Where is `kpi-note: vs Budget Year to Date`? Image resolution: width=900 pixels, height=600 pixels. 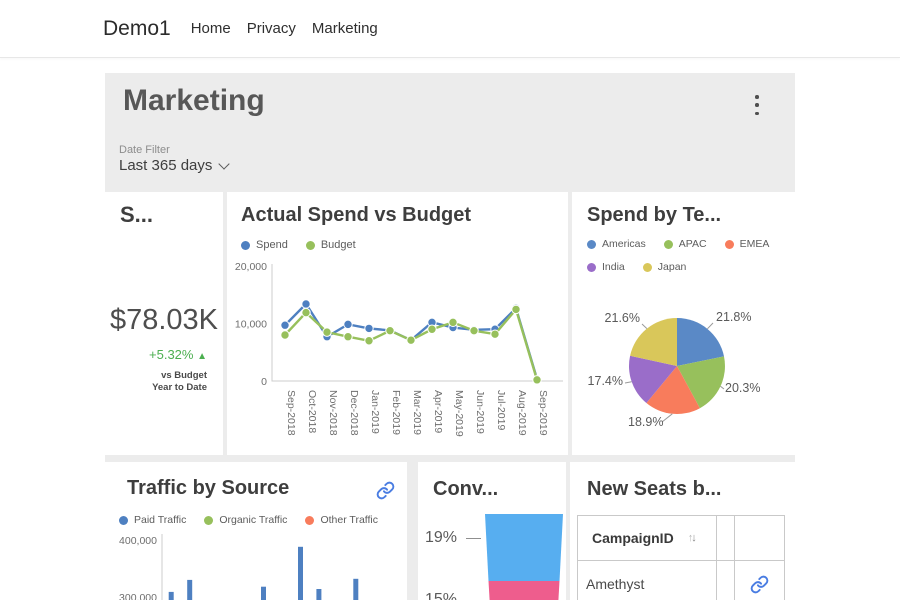 kpi-note: vs Budget Year to Date is located at coordinates (179, 381).